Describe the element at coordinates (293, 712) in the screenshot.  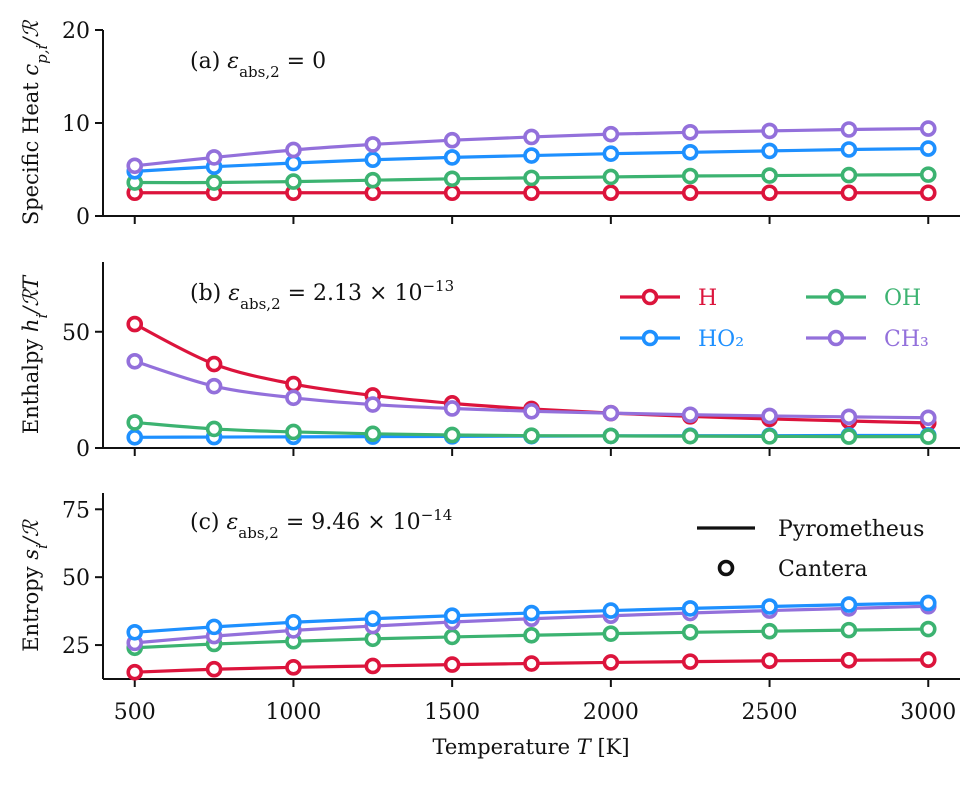
I see `x-tick-label: 1000` at that location.